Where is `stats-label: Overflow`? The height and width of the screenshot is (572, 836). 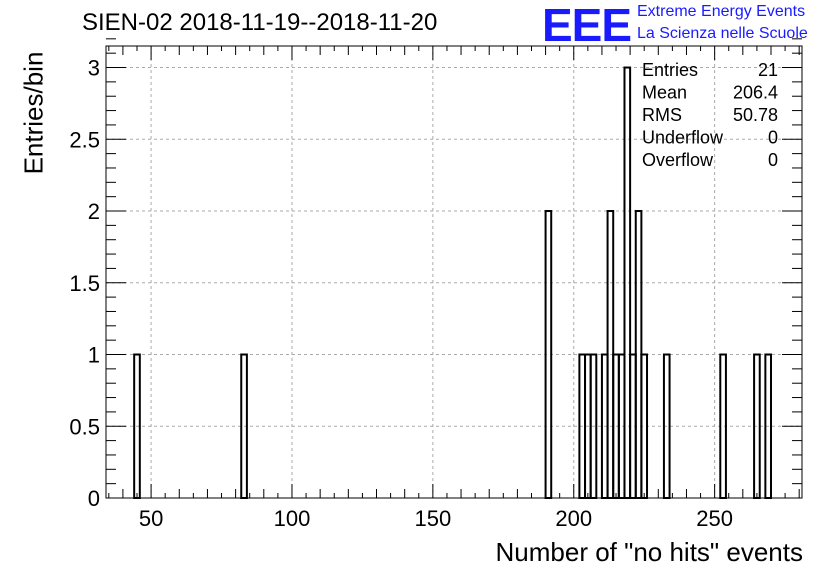
stats-label: Overflow is located at coordinates (678, 160).